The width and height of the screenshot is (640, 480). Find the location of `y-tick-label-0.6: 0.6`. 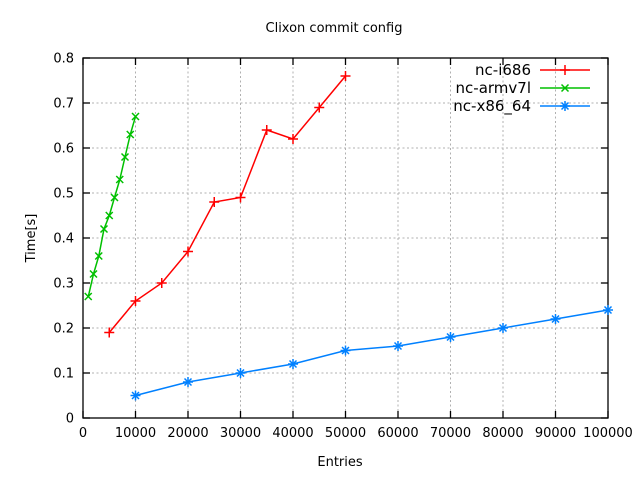

y-tick-label-0.6: 0.6 is located at coordinates (63, 149).